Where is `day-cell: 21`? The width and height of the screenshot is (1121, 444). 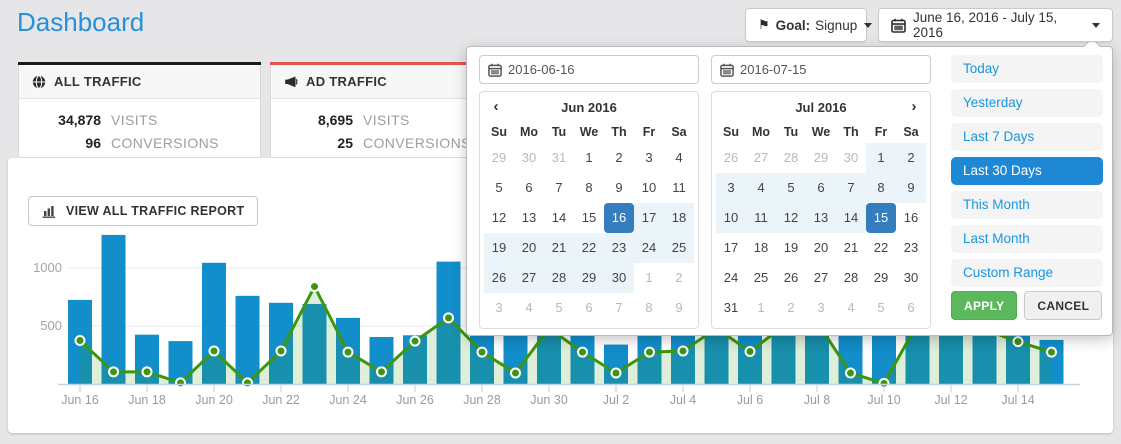
day-cell: 21 is located at coordinates (559, 248).